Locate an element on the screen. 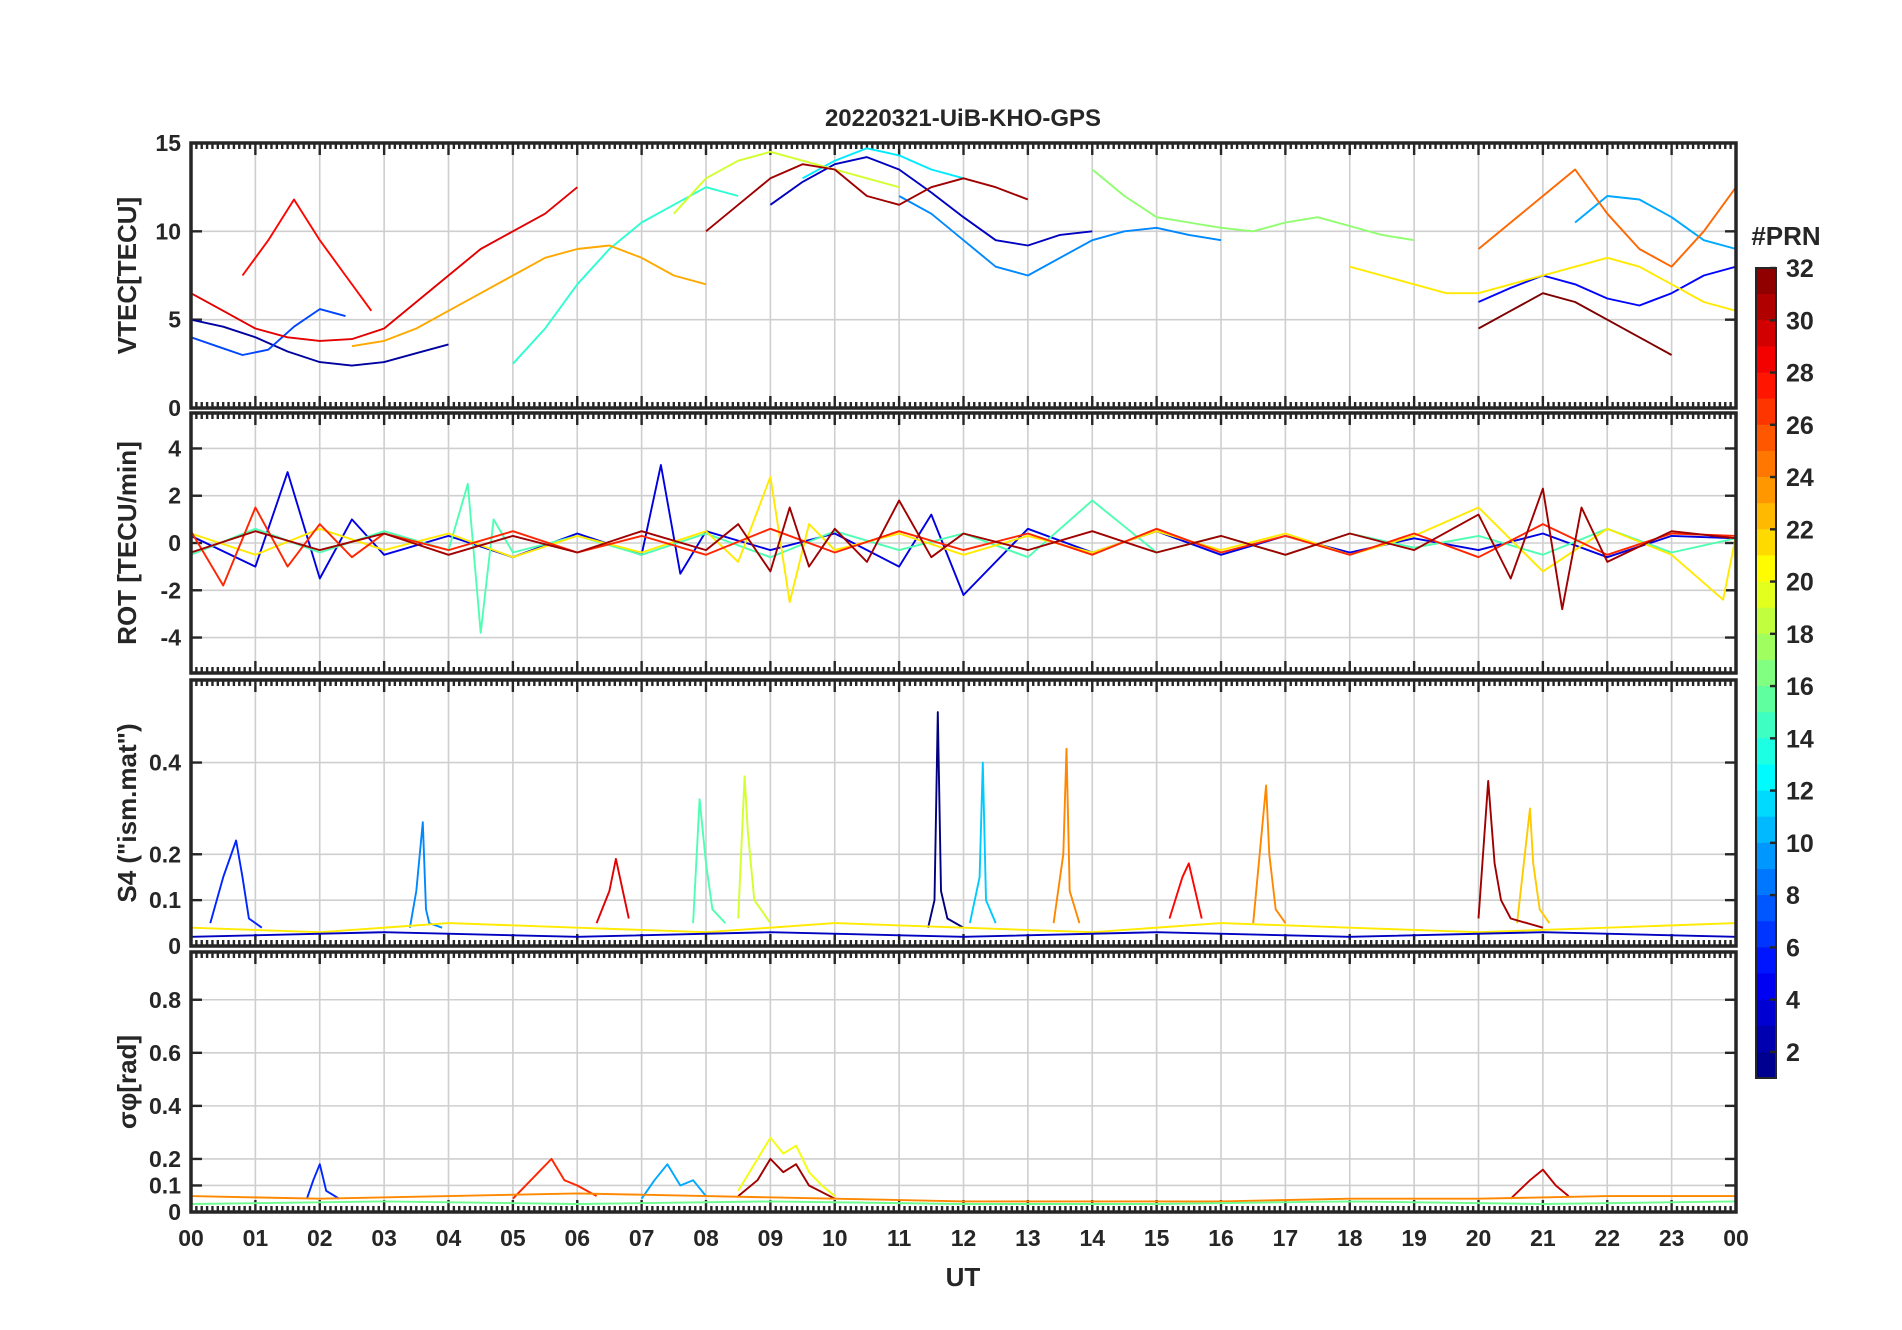 Image resolution: width=1902 pixels, height=1330 pixels. x-tick-label: 00 is located at coordinates (191, 1238).